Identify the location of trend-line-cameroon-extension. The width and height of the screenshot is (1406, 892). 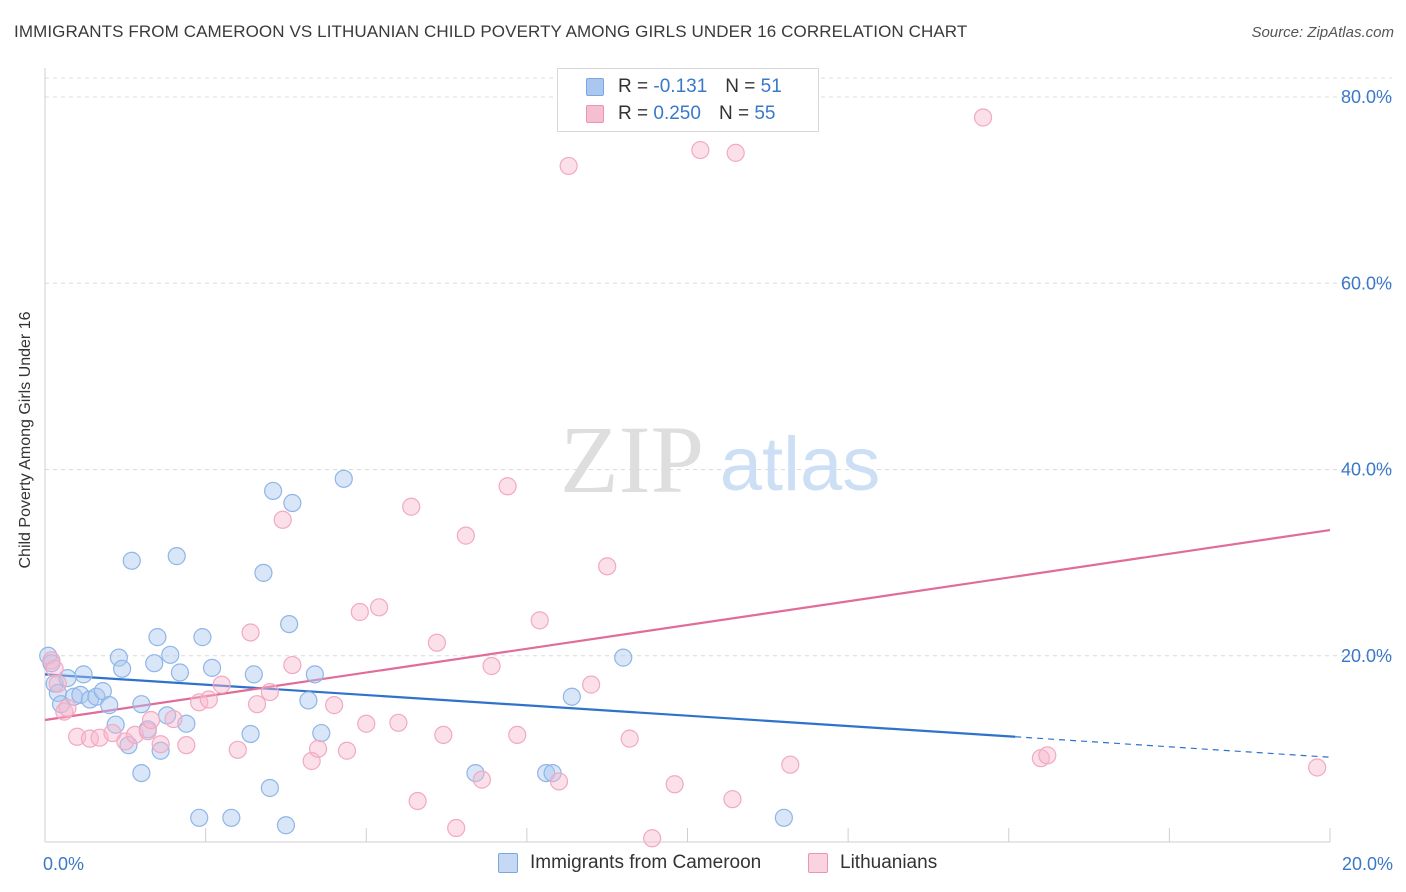
(1173, 747).